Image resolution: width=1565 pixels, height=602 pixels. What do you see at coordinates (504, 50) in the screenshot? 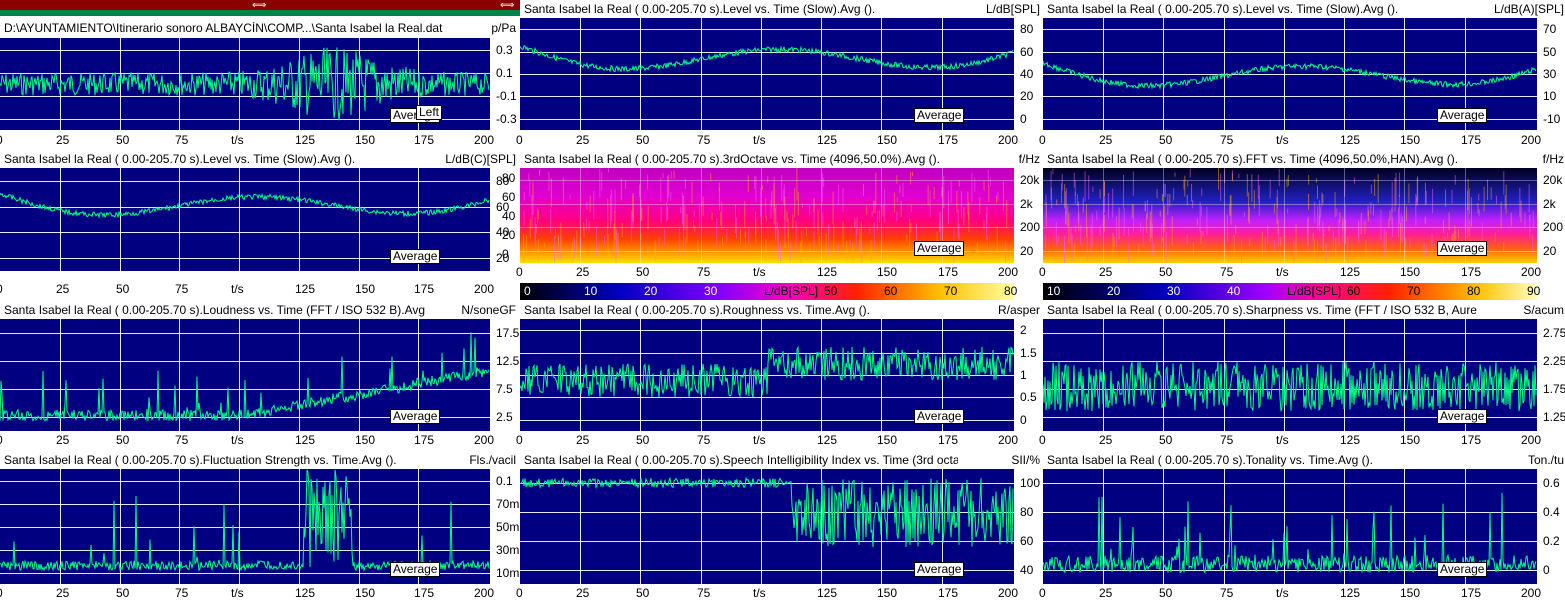
I see `y-tick-label: 0.3` at bounding box center [504, 50].